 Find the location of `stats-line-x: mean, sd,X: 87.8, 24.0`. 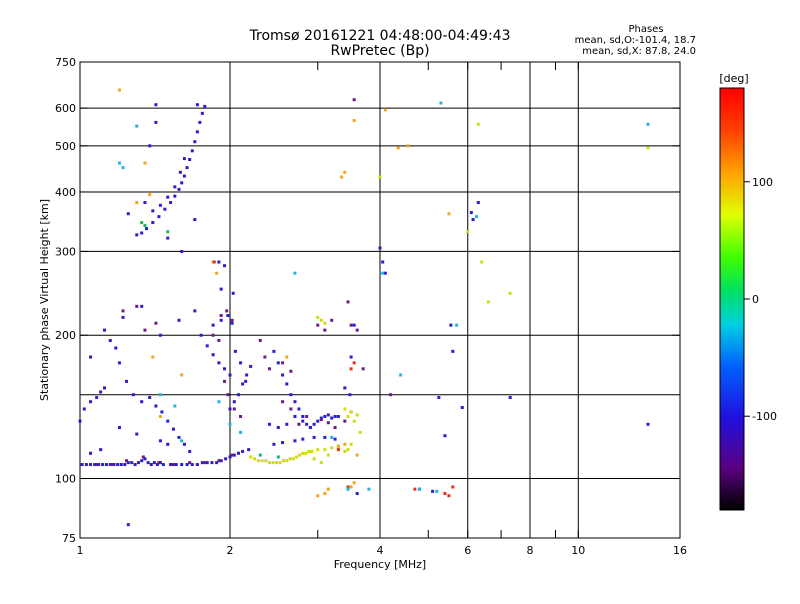

stats-line-x: mean, sd,X: 87.8, 24.0 is located at coordinates (639, 51).